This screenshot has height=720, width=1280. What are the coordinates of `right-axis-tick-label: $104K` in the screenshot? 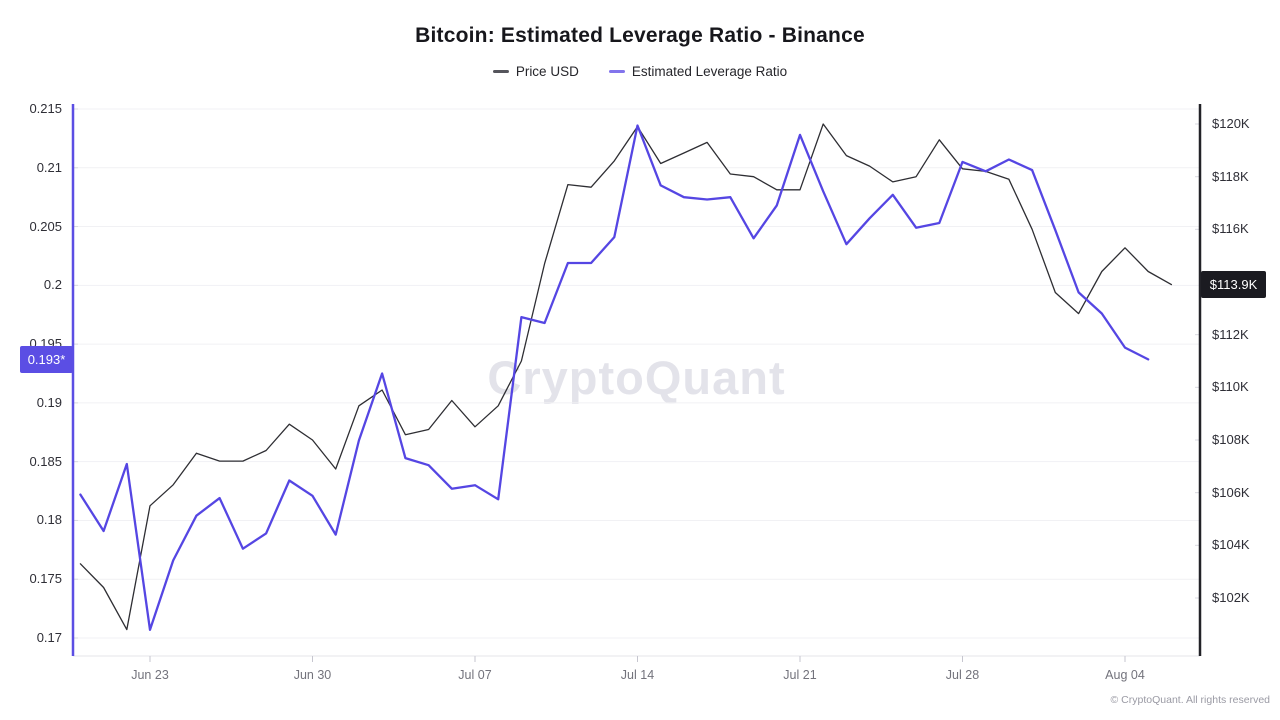 It's located at (1231, 545).